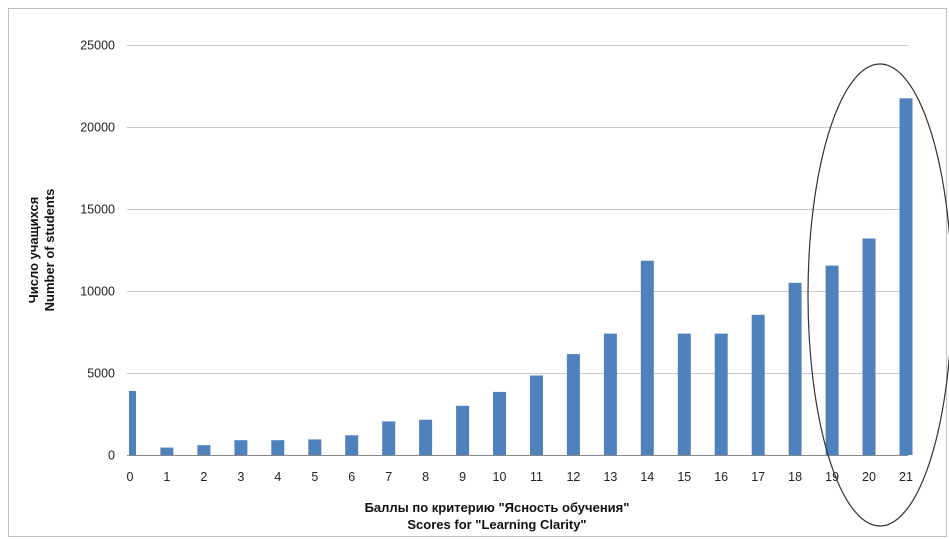 The width and height of the screenshot is (949, 539). Describe the element at coordinates (795, 477) in the screenshot. I see `x-tick-label: 18` at that location.